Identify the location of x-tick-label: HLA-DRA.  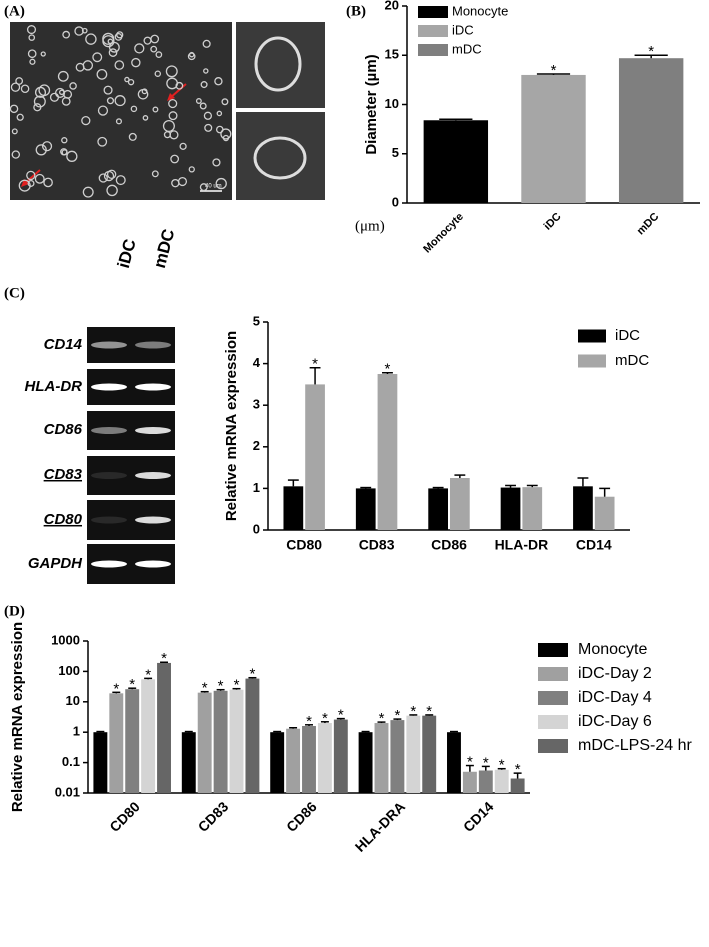
(380, 826).